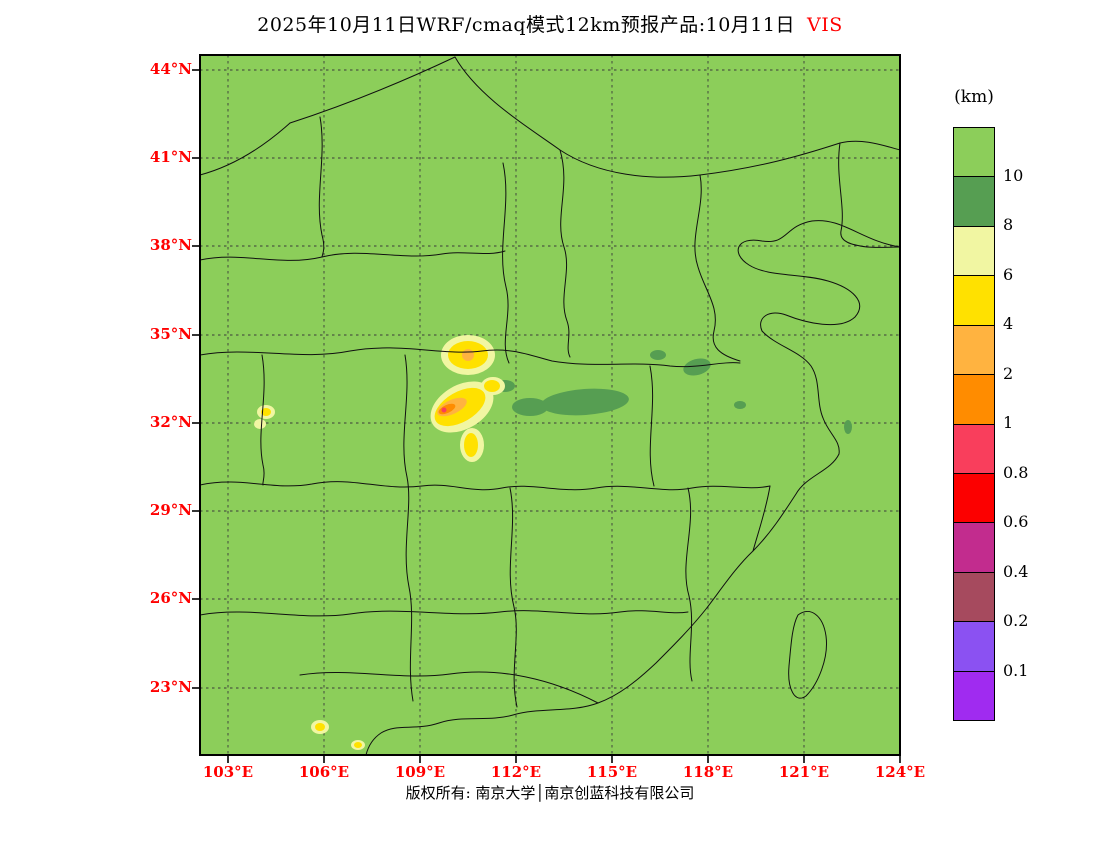 The width and height of the screenshot is (1100, 850). Describe the element at coordinates (974, 97) in the screenshot. I see `colorbar-unit-label: (km)` at that location.